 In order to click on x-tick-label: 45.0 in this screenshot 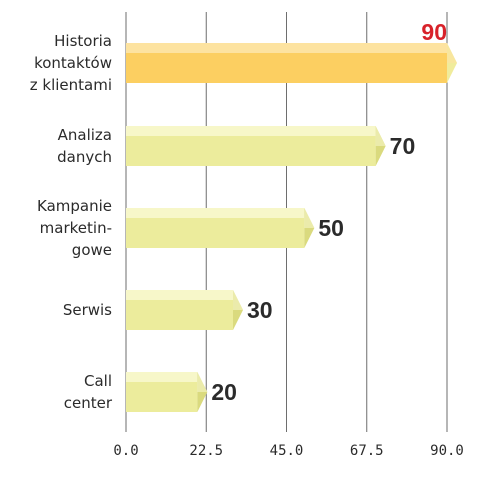, I will do `click(287, 451)`.